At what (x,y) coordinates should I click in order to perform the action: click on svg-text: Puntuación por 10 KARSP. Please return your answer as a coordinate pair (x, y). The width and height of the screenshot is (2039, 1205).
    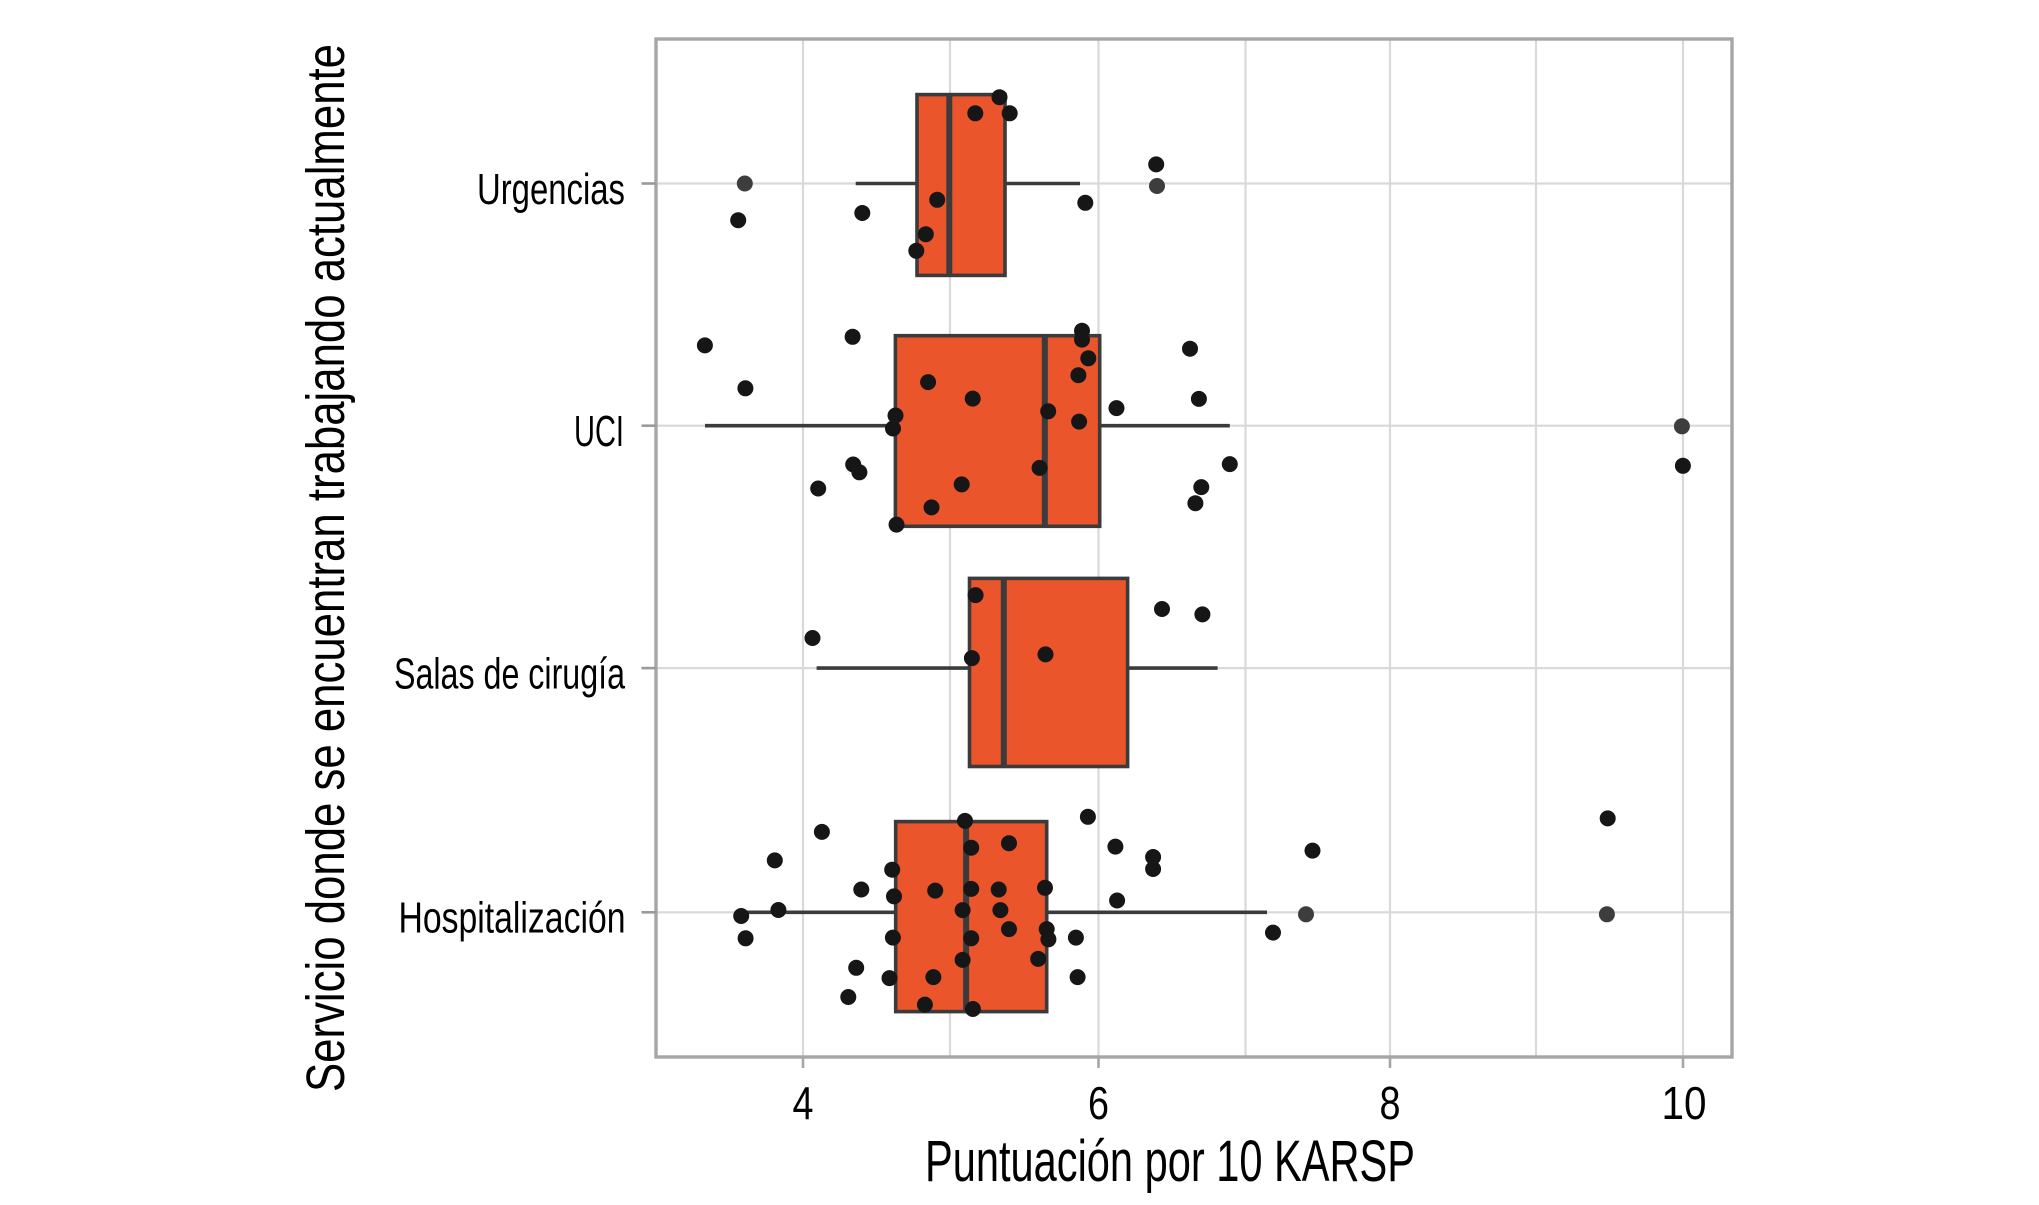
    Looking at the image, I should click on (1170, 1161).